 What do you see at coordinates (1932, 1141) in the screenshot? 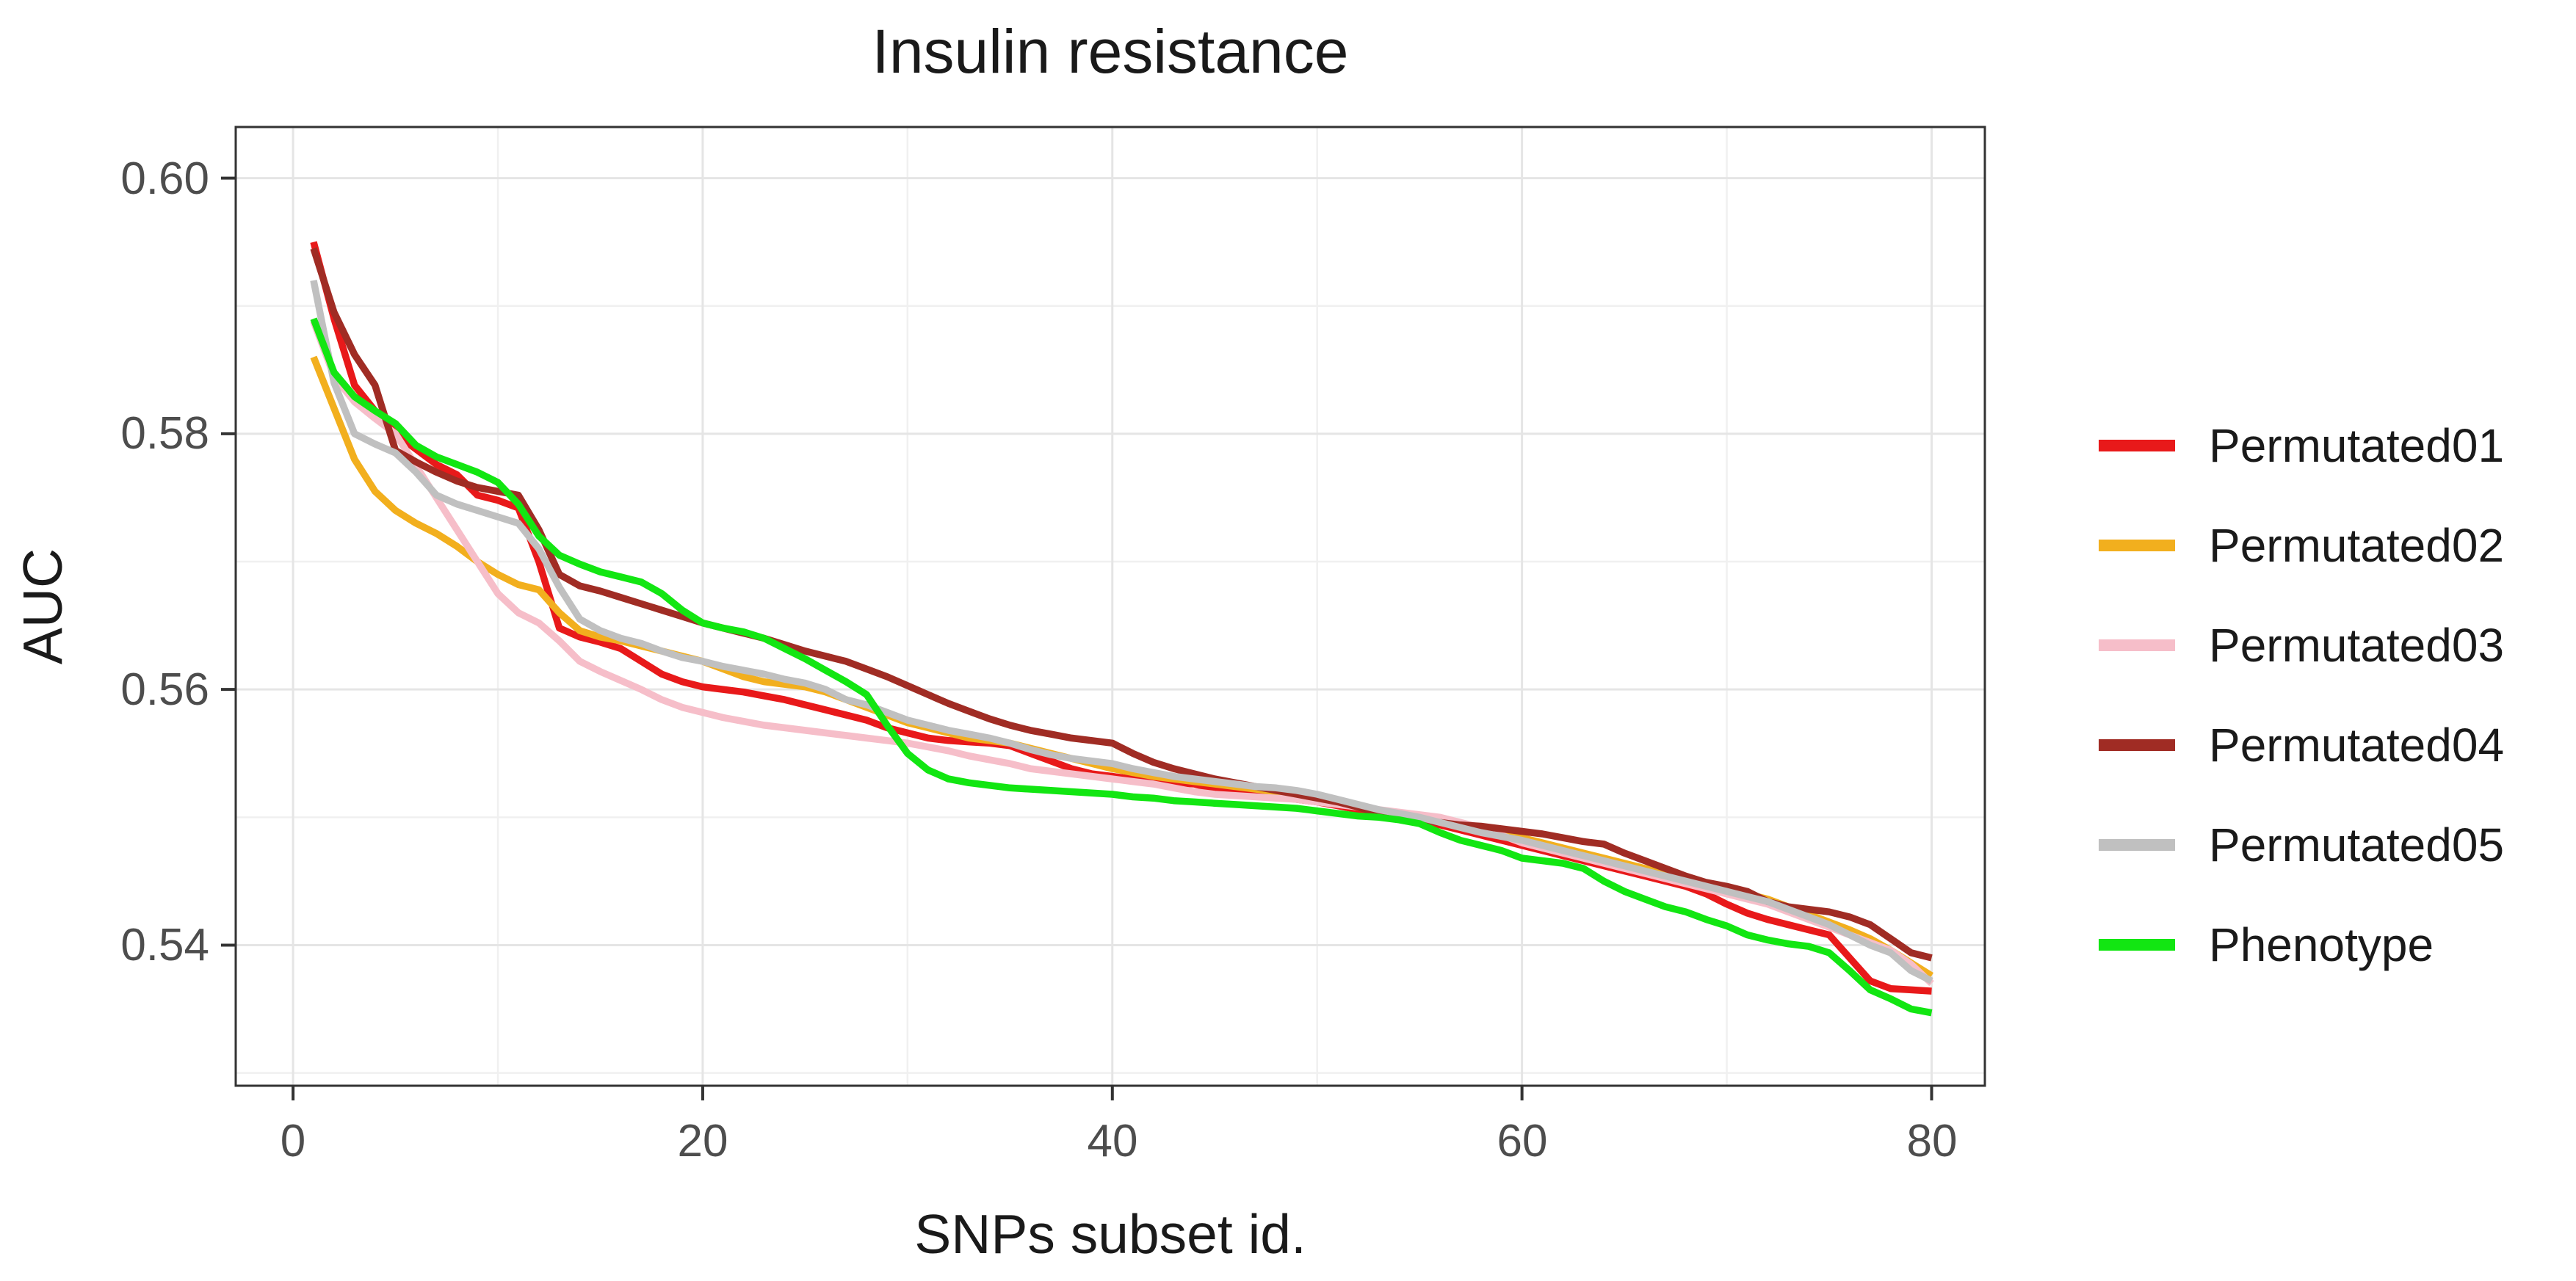
I see `x-tick-label-80: 80` at bounding box center [1932, 1141].